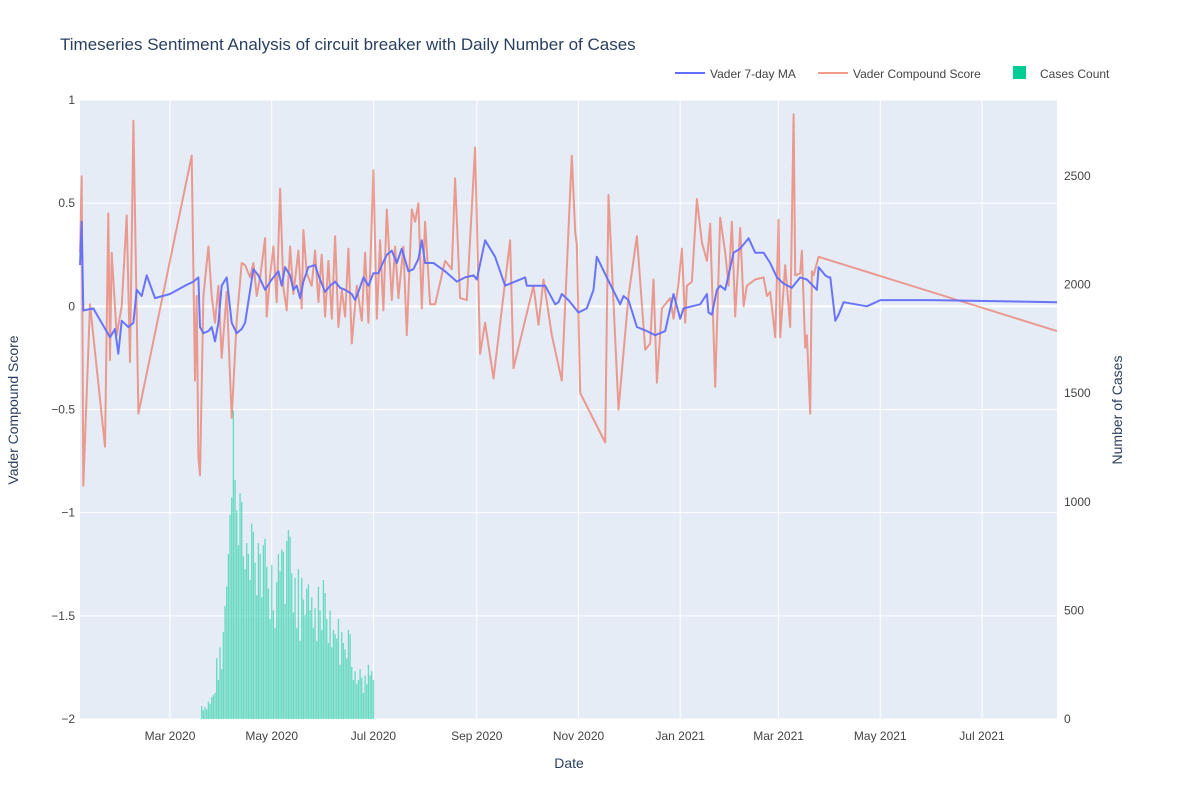 The height and width of the screenshot is (805, 1200). I want to click on legend-item-ma: Vader 7-day MA, so click(735, 74).